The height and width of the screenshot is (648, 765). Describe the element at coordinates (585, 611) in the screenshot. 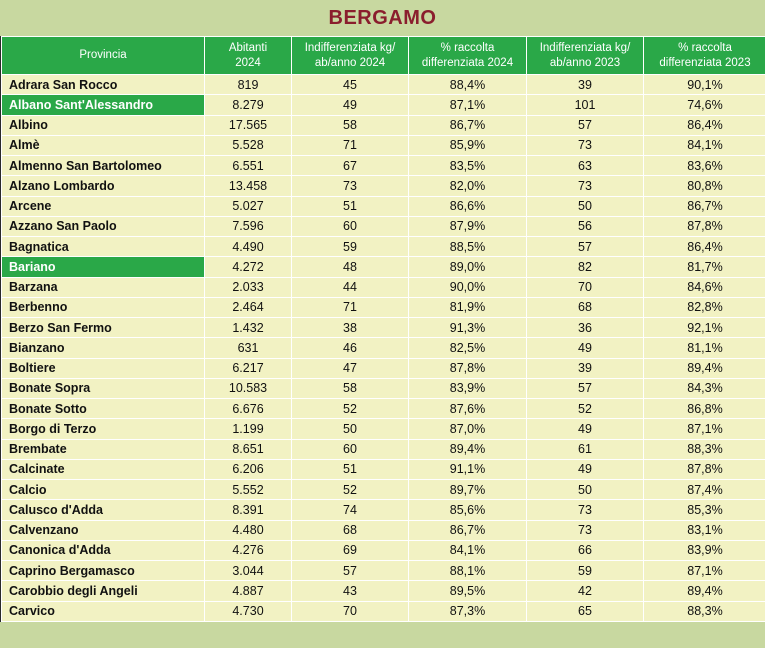

I see `indiff_2023-cell: 65` at that location.